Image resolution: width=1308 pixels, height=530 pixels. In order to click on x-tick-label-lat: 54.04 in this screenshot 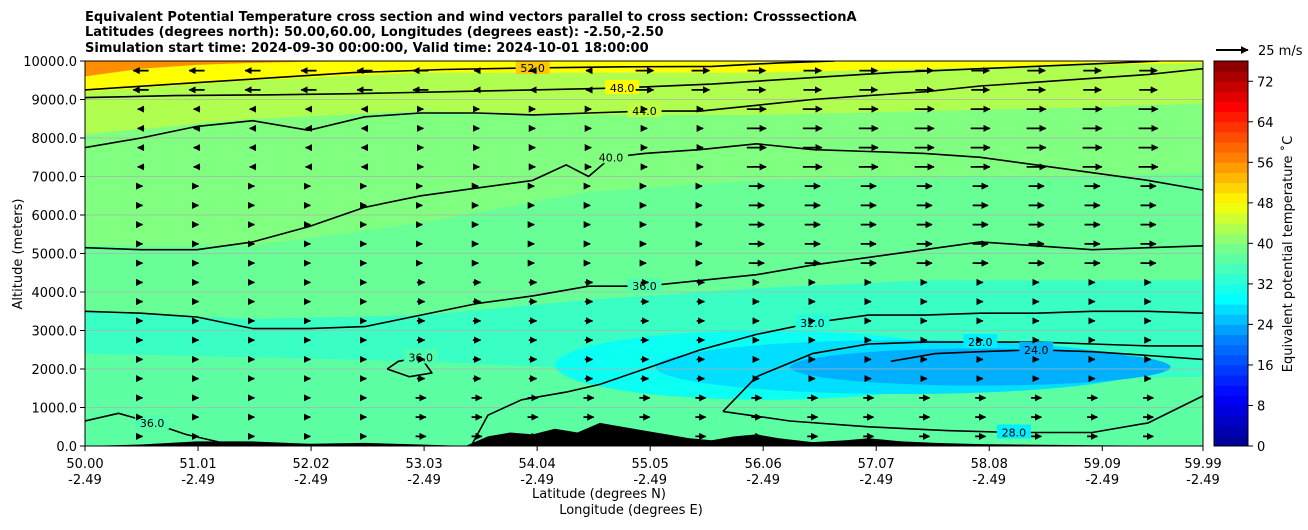, I will do `click(537, 464)`.